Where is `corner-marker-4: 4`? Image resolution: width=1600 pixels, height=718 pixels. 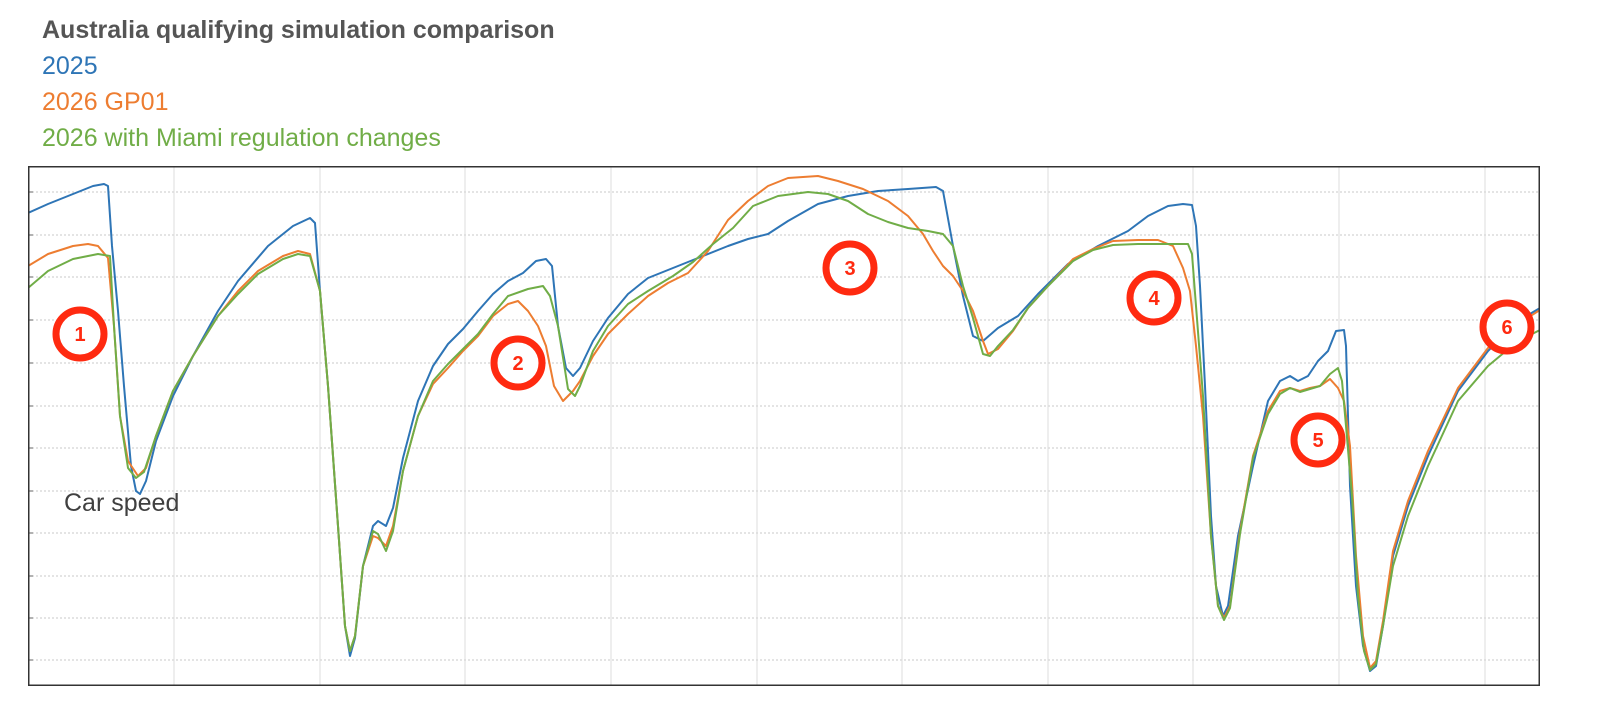
corner-marker-4: 4 is located at coordinates (1154, 298).